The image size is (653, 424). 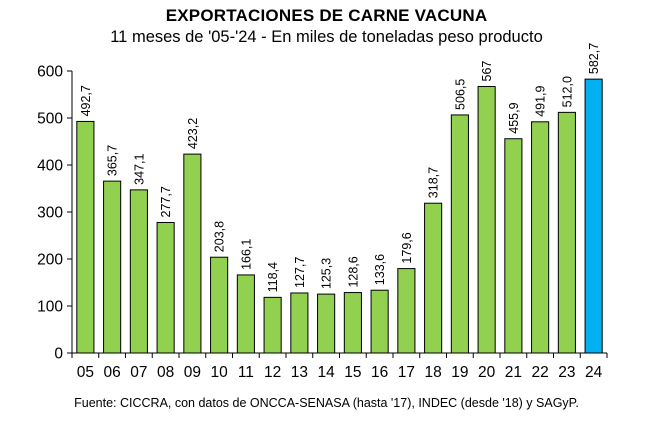 What do you see at coordinates (220, 236) in the screenshot?
I see `data-label: 203,8` at bounding box center [220, 236].